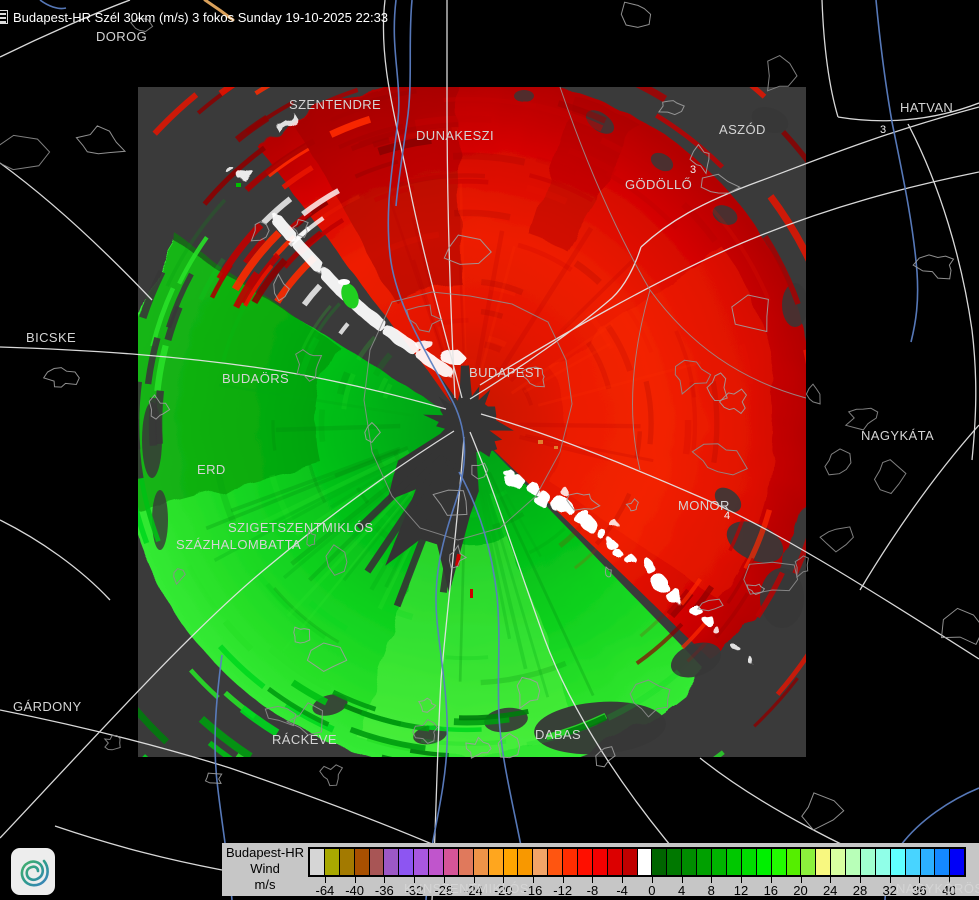  I want to click on city-label-dunakeszi: DUNAKESZI, so click(455, 135).